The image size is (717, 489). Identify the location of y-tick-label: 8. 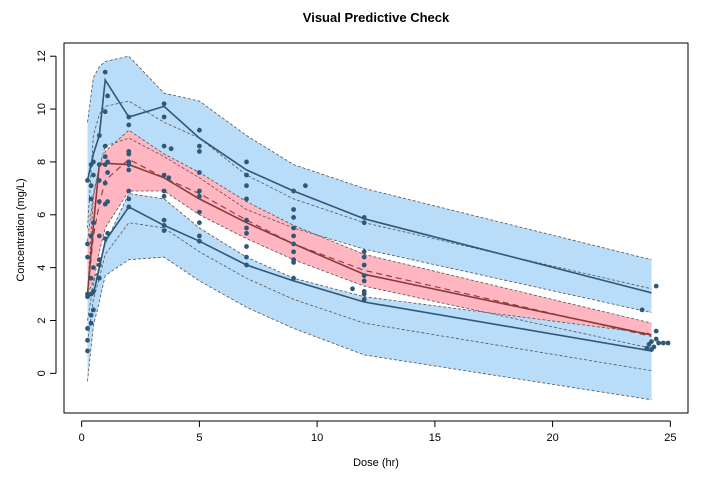
(42, 162).